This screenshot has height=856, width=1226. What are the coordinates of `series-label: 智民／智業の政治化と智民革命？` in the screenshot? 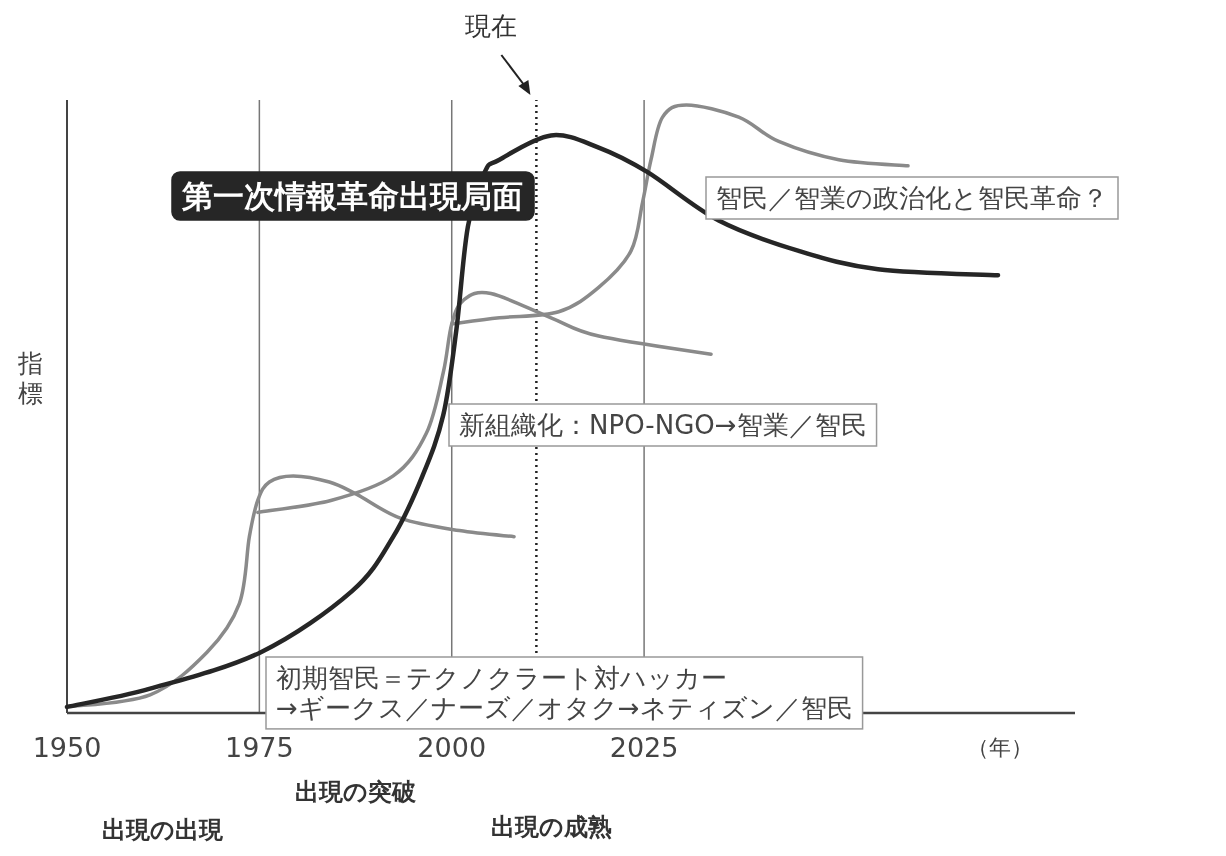 It's located at (912, 198).